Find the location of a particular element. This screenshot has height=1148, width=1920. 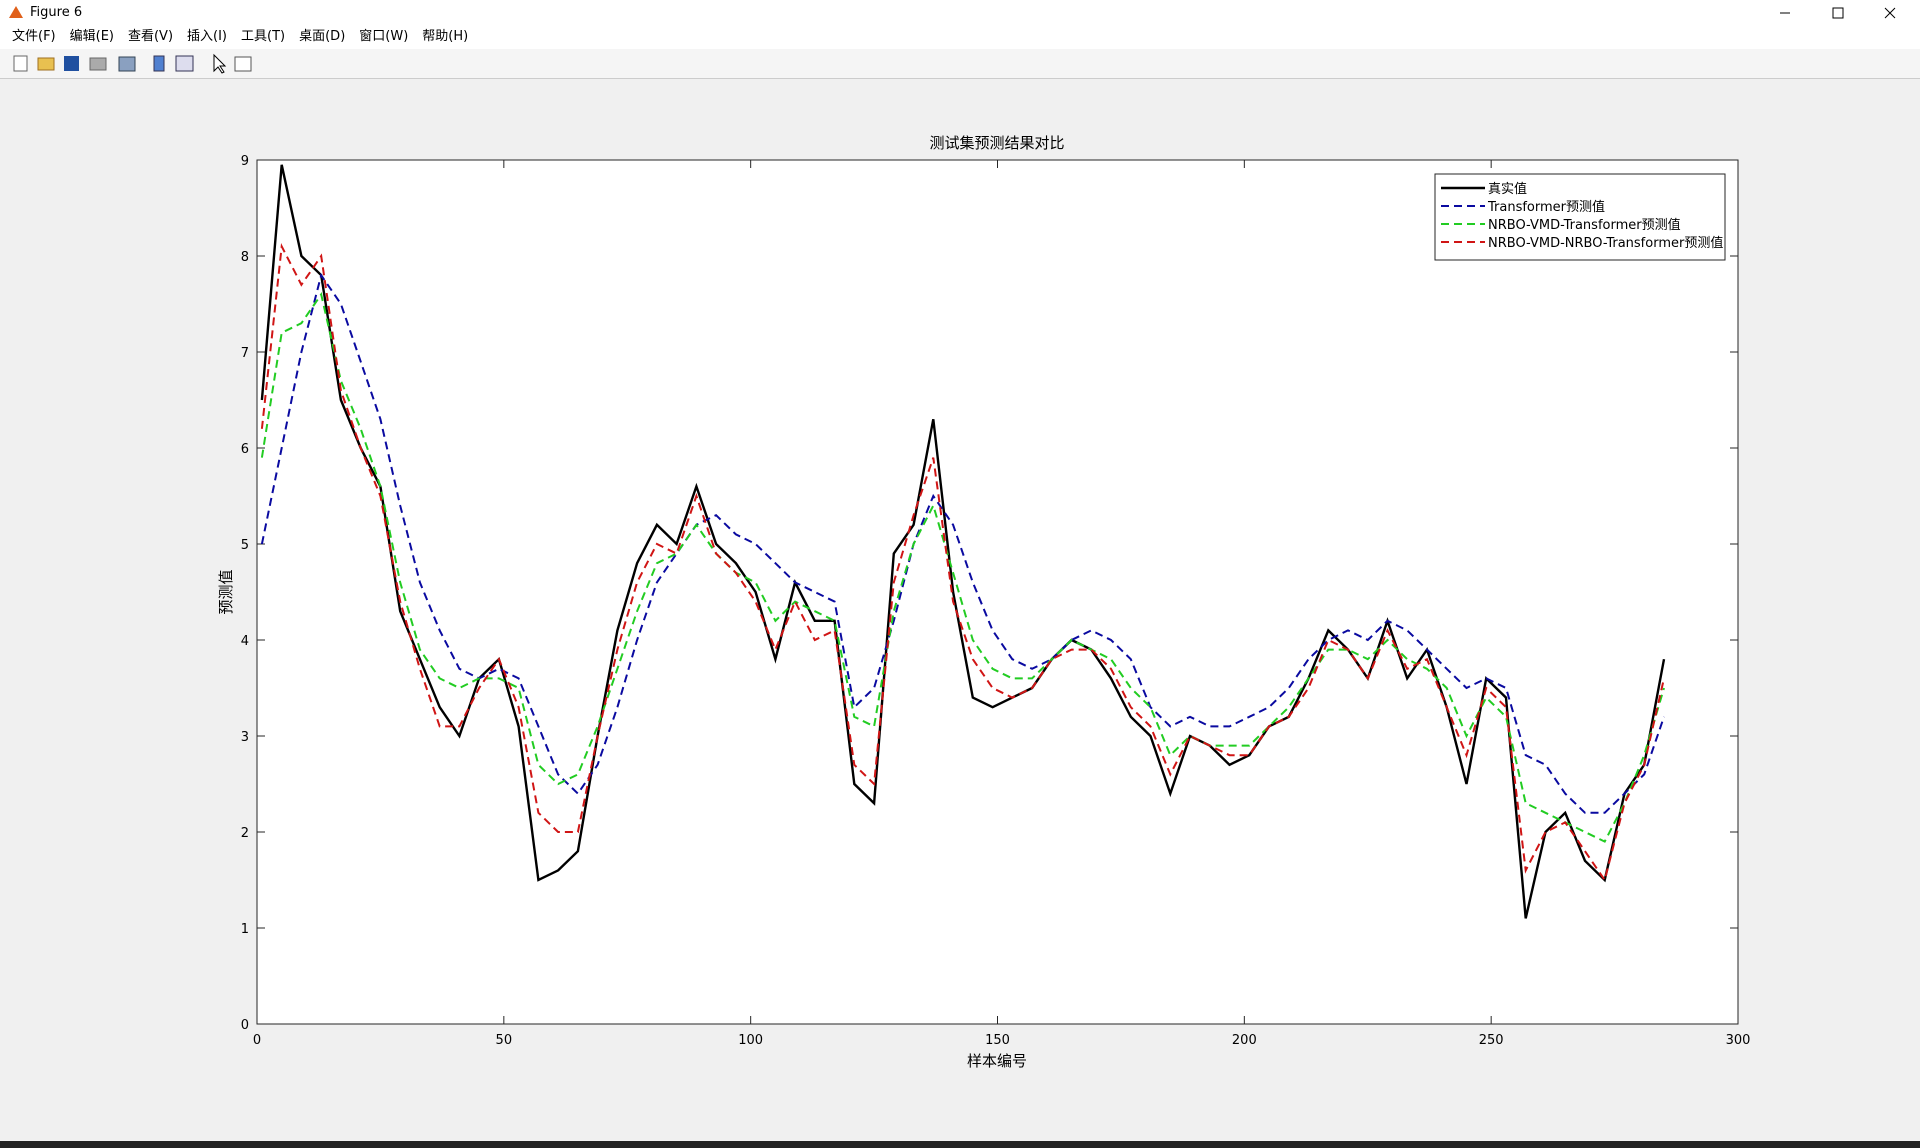

x-tick-label: 50 is located at coordinates (504, 1040).